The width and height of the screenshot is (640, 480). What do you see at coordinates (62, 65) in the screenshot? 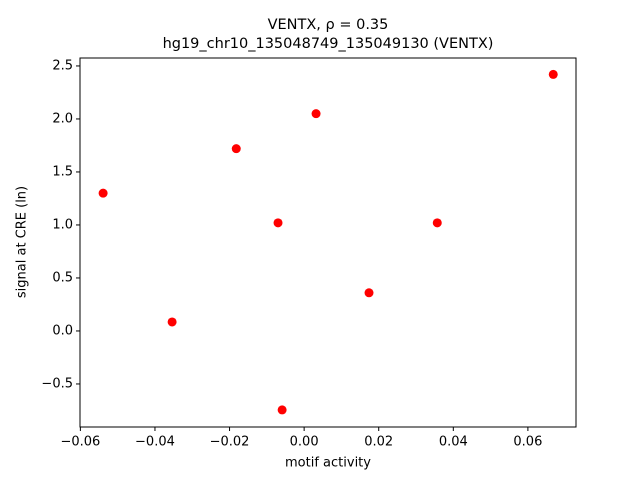
I see `y-tick-label: 2.5` at bounding box center [62, 65].